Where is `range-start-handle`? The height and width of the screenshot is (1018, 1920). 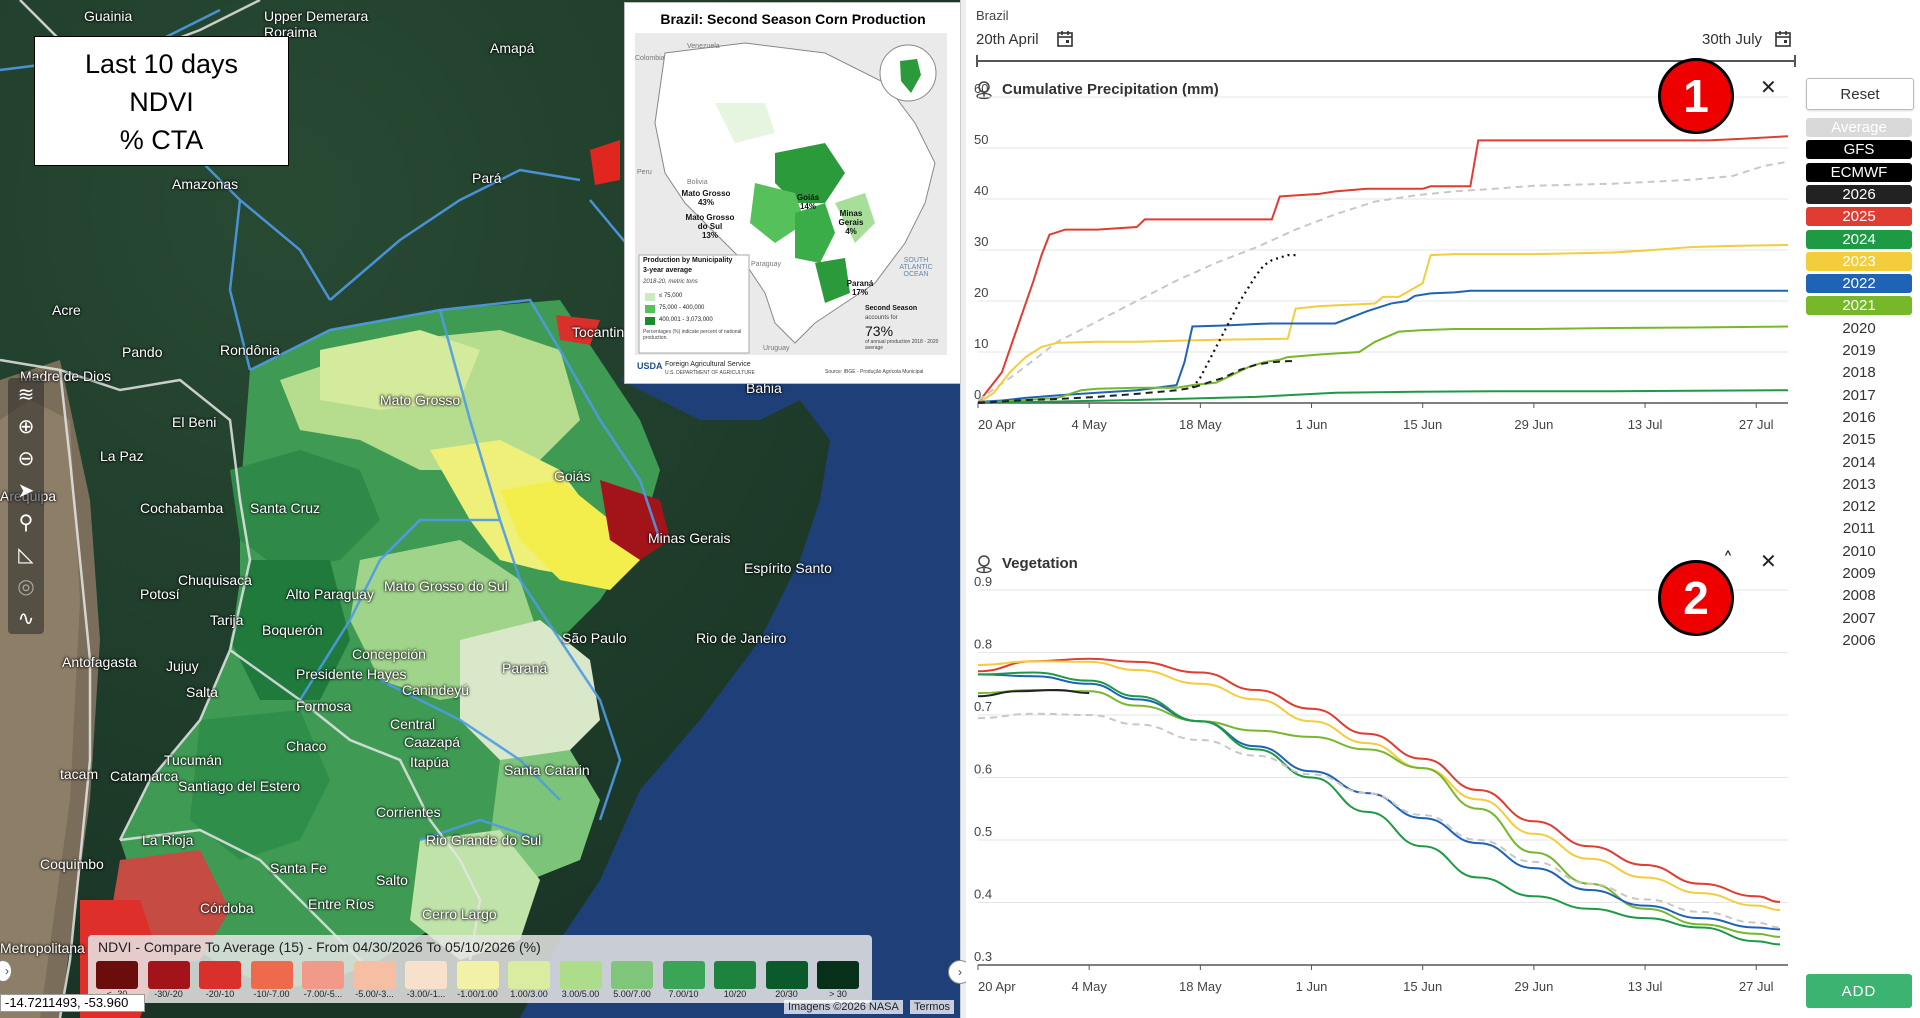 range-start-handle is located at coordinates (977, 61).